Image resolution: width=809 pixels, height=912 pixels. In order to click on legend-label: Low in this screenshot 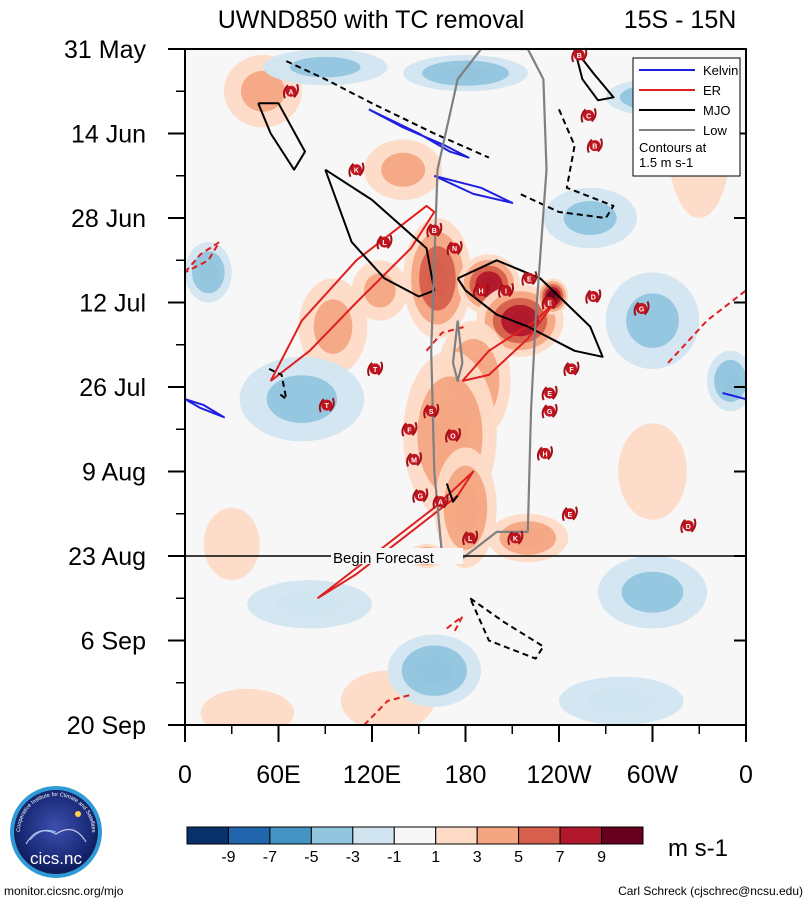, I will do `click(715, 130)`.